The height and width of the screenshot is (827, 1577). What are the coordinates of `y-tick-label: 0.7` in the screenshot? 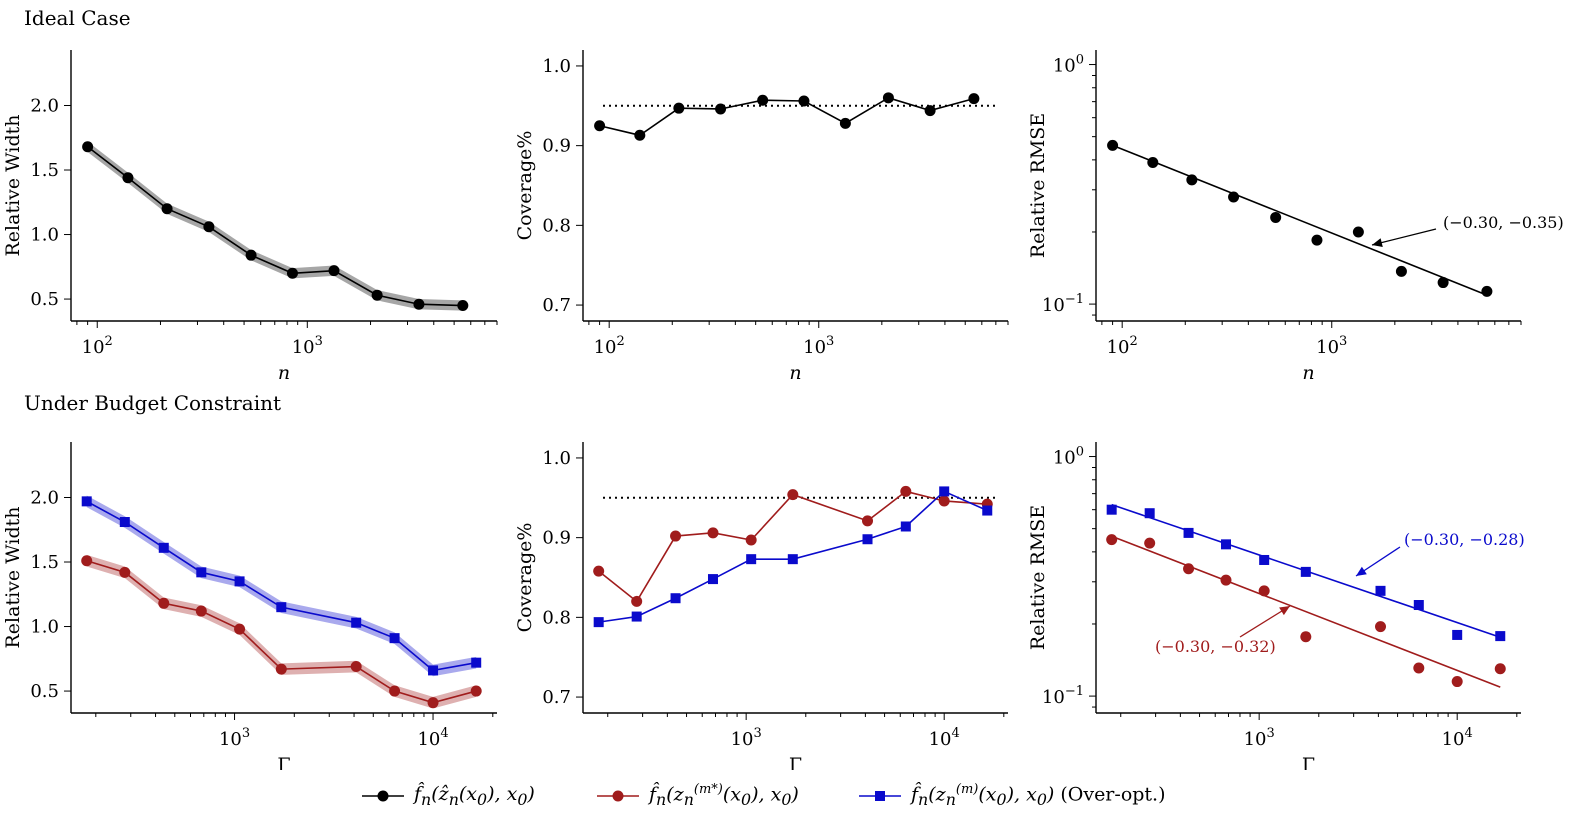 It's located at (556, 697).